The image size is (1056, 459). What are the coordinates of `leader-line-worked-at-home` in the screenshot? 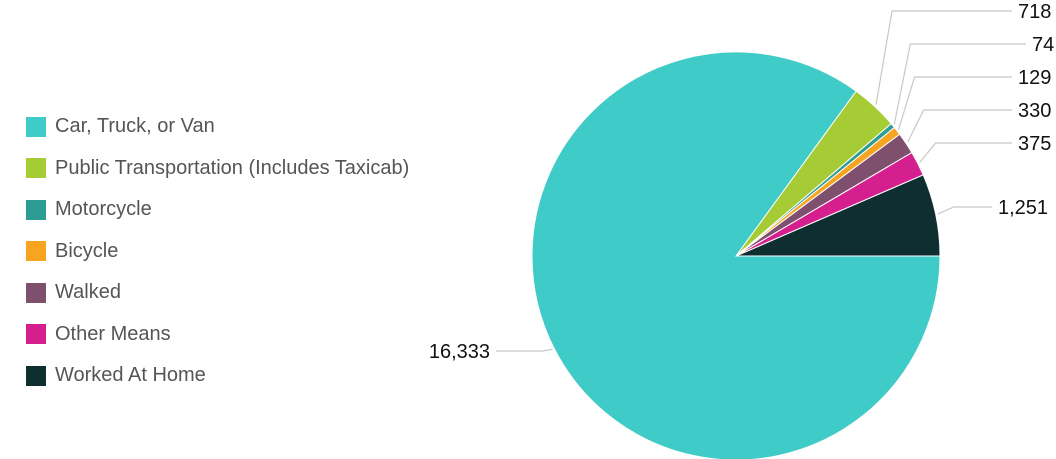 It's located at (964, 210).